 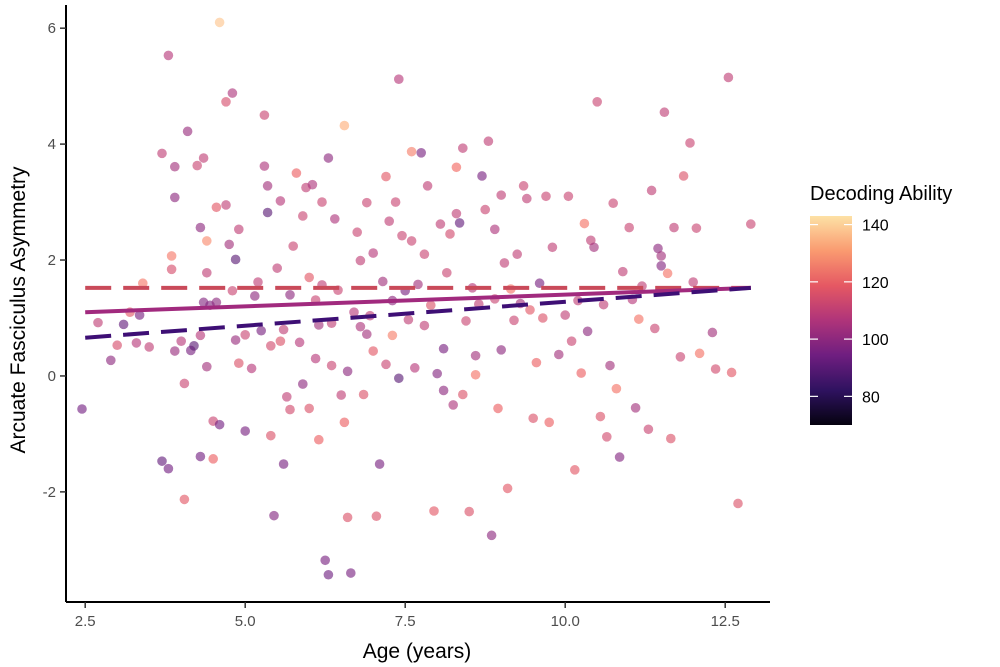 I want to click on color-legend: Decoding Ability 80 100 120 140, so click(x=881, y=304).